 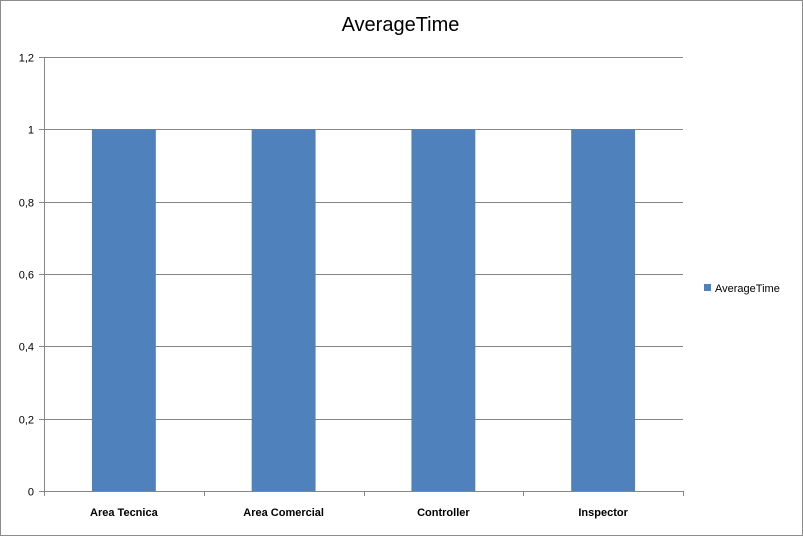 What do you see at coordinates (747, 289) in the screenshot?
I see `legend-label: AverageTime` at bounding box center [747, 289].